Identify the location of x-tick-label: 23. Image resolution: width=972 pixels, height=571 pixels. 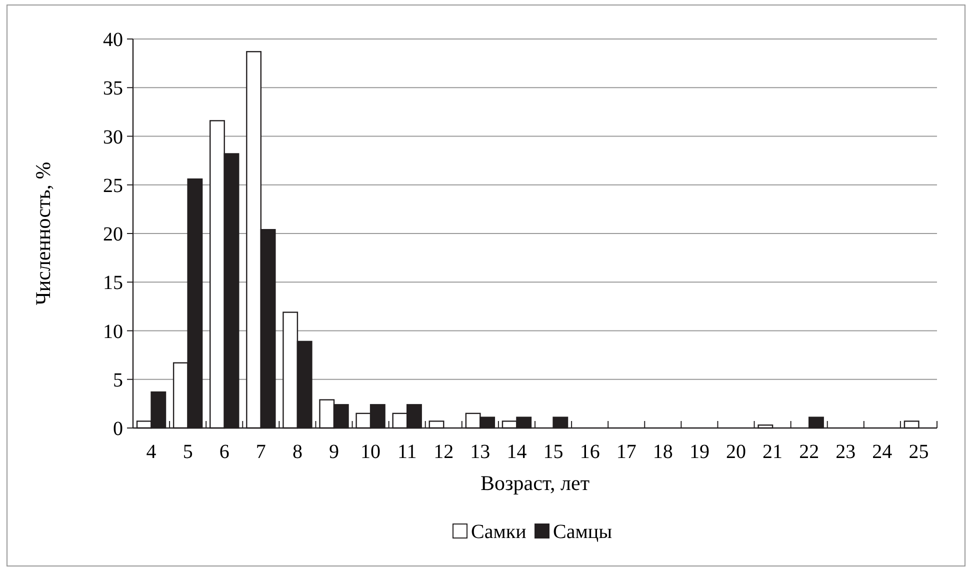
(846, 452).